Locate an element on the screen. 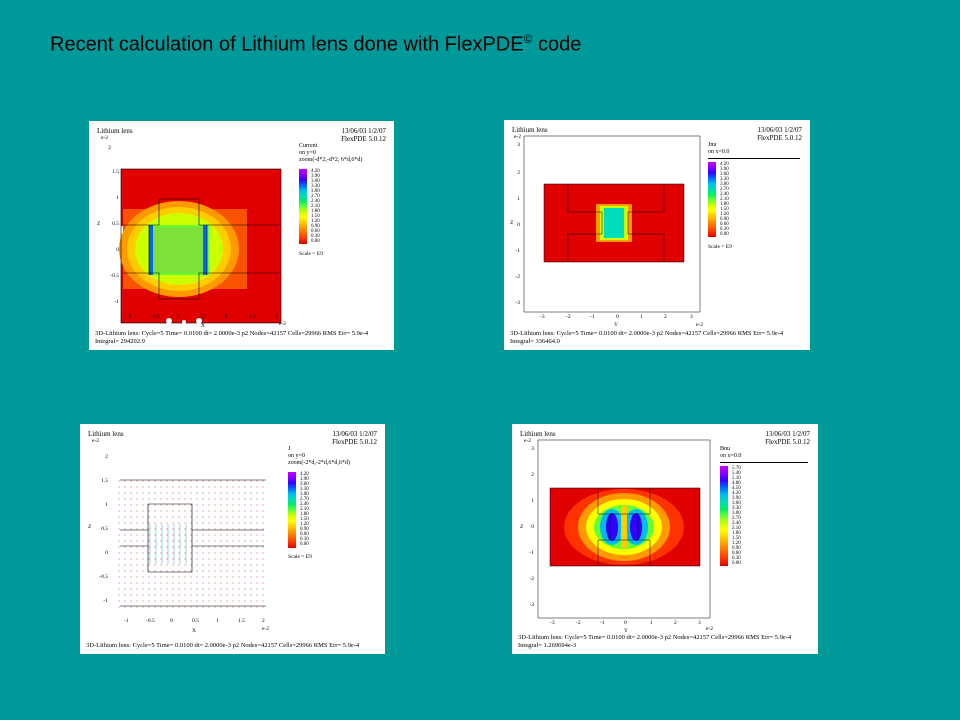  copyright-mark: © is located at coordinates (528, 39).